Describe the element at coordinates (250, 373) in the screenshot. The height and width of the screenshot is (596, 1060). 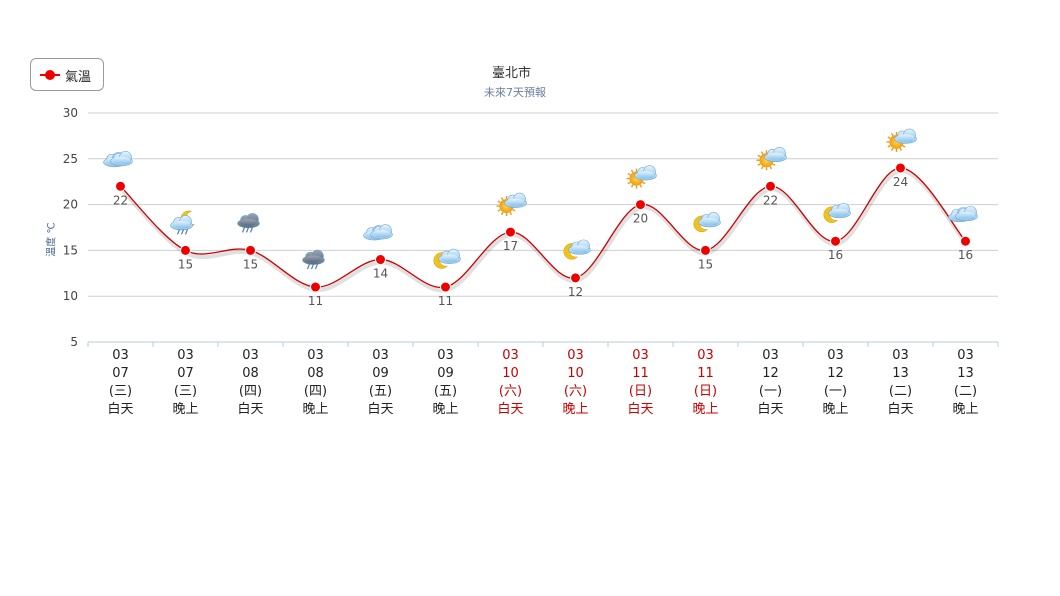
I see `x-tick-label: 08` at that location.